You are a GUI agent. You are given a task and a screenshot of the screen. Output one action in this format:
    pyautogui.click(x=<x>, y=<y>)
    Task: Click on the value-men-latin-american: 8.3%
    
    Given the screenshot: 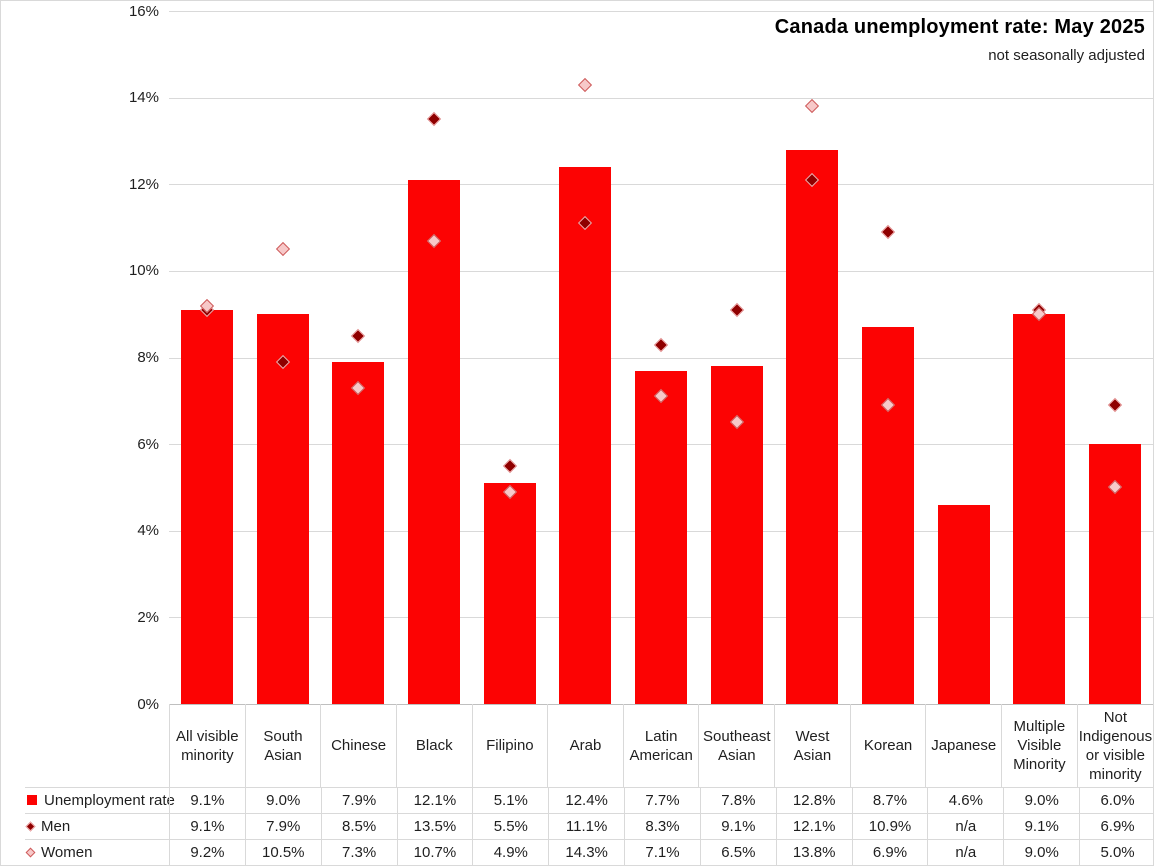 What is the action you would take?
    pyautogui.click(x=662, y=826)
    